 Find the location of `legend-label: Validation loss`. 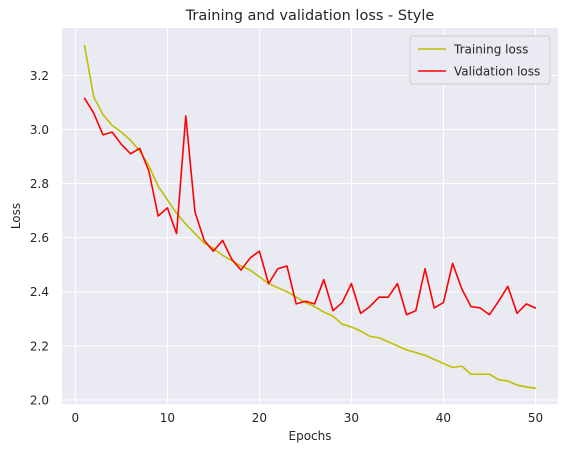

legend-label: Validation loss is located at coordinates (497, 72).